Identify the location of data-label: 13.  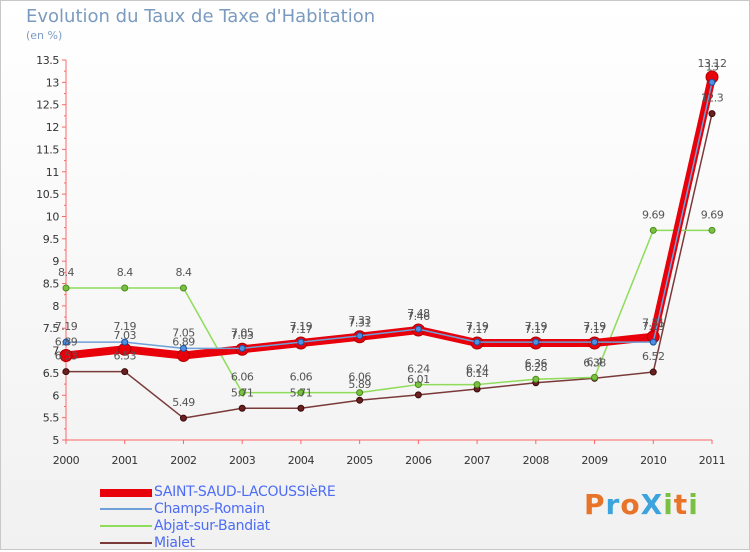
(712, 66).